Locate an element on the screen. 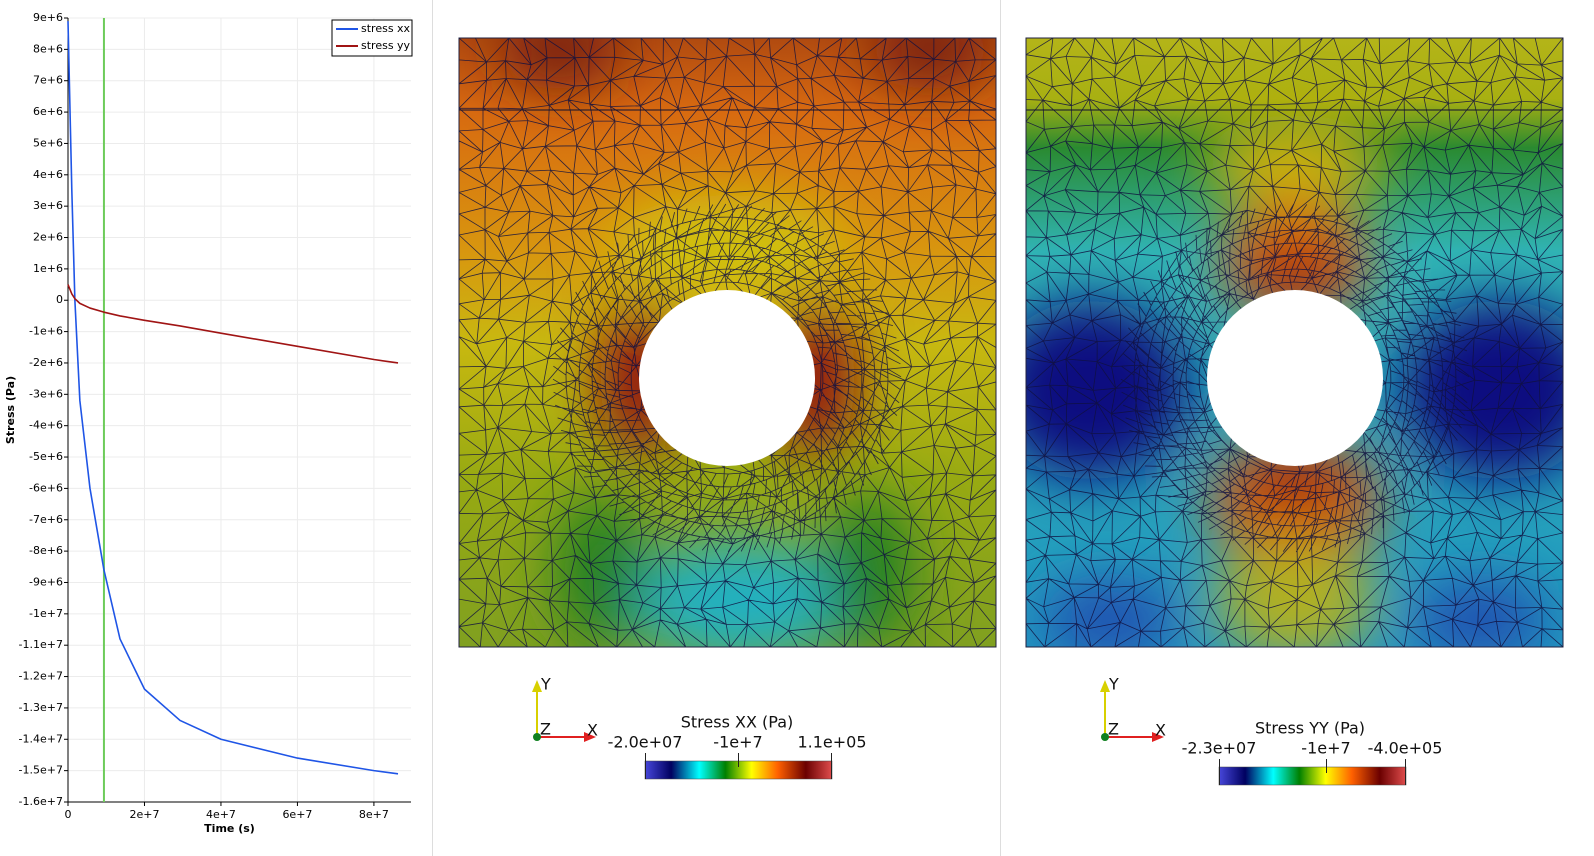 Image resolution: width=1594 pixels, height=856 pixels. y-tick-label: -1.6e+7 is located at coordinates (41, 801).